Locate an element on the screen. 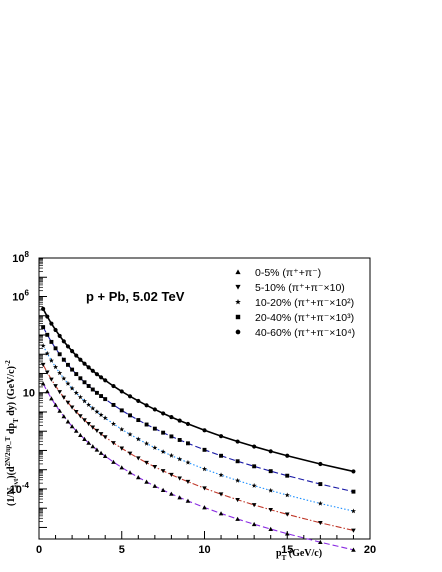 This screenshot has width=442, height=572. collision-system-annotation: p + Pb, 5.02 TeV is located at coordinates (135, 296).